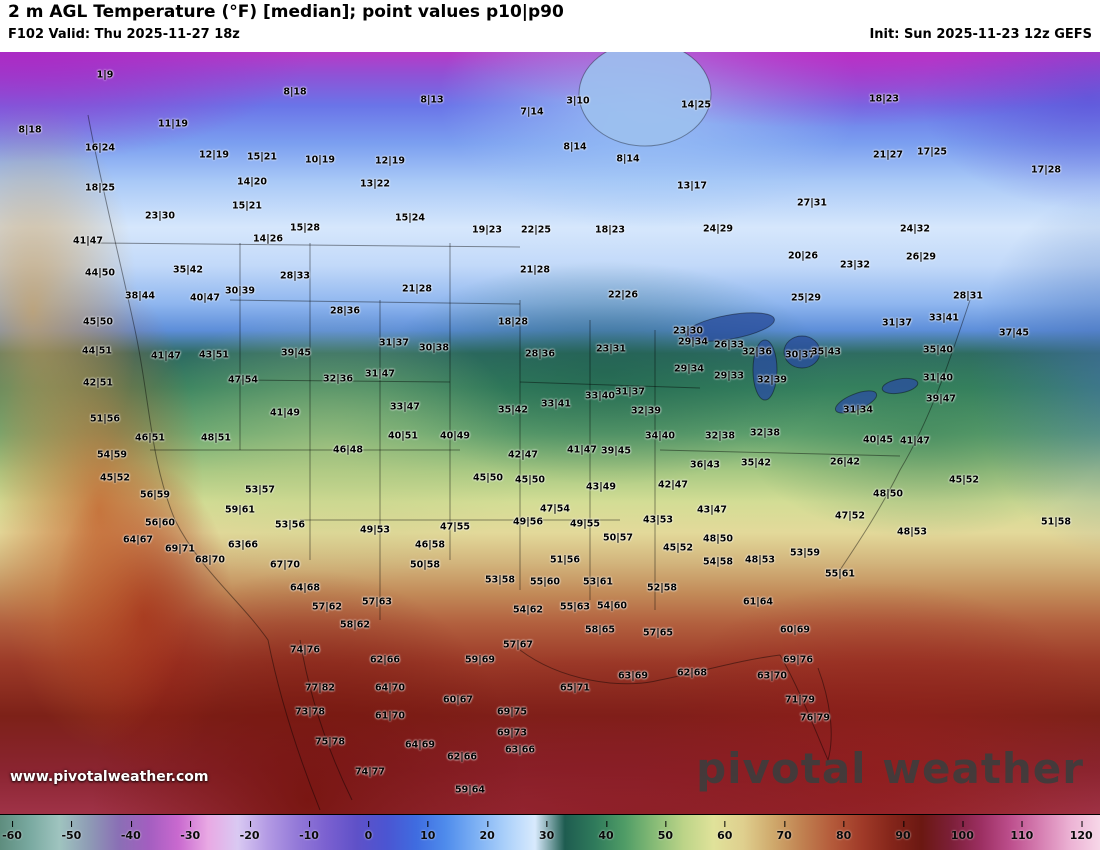 The image size is (1100, 850). I want to click on colorbar-tick-label: 120, so click(1081, 831).